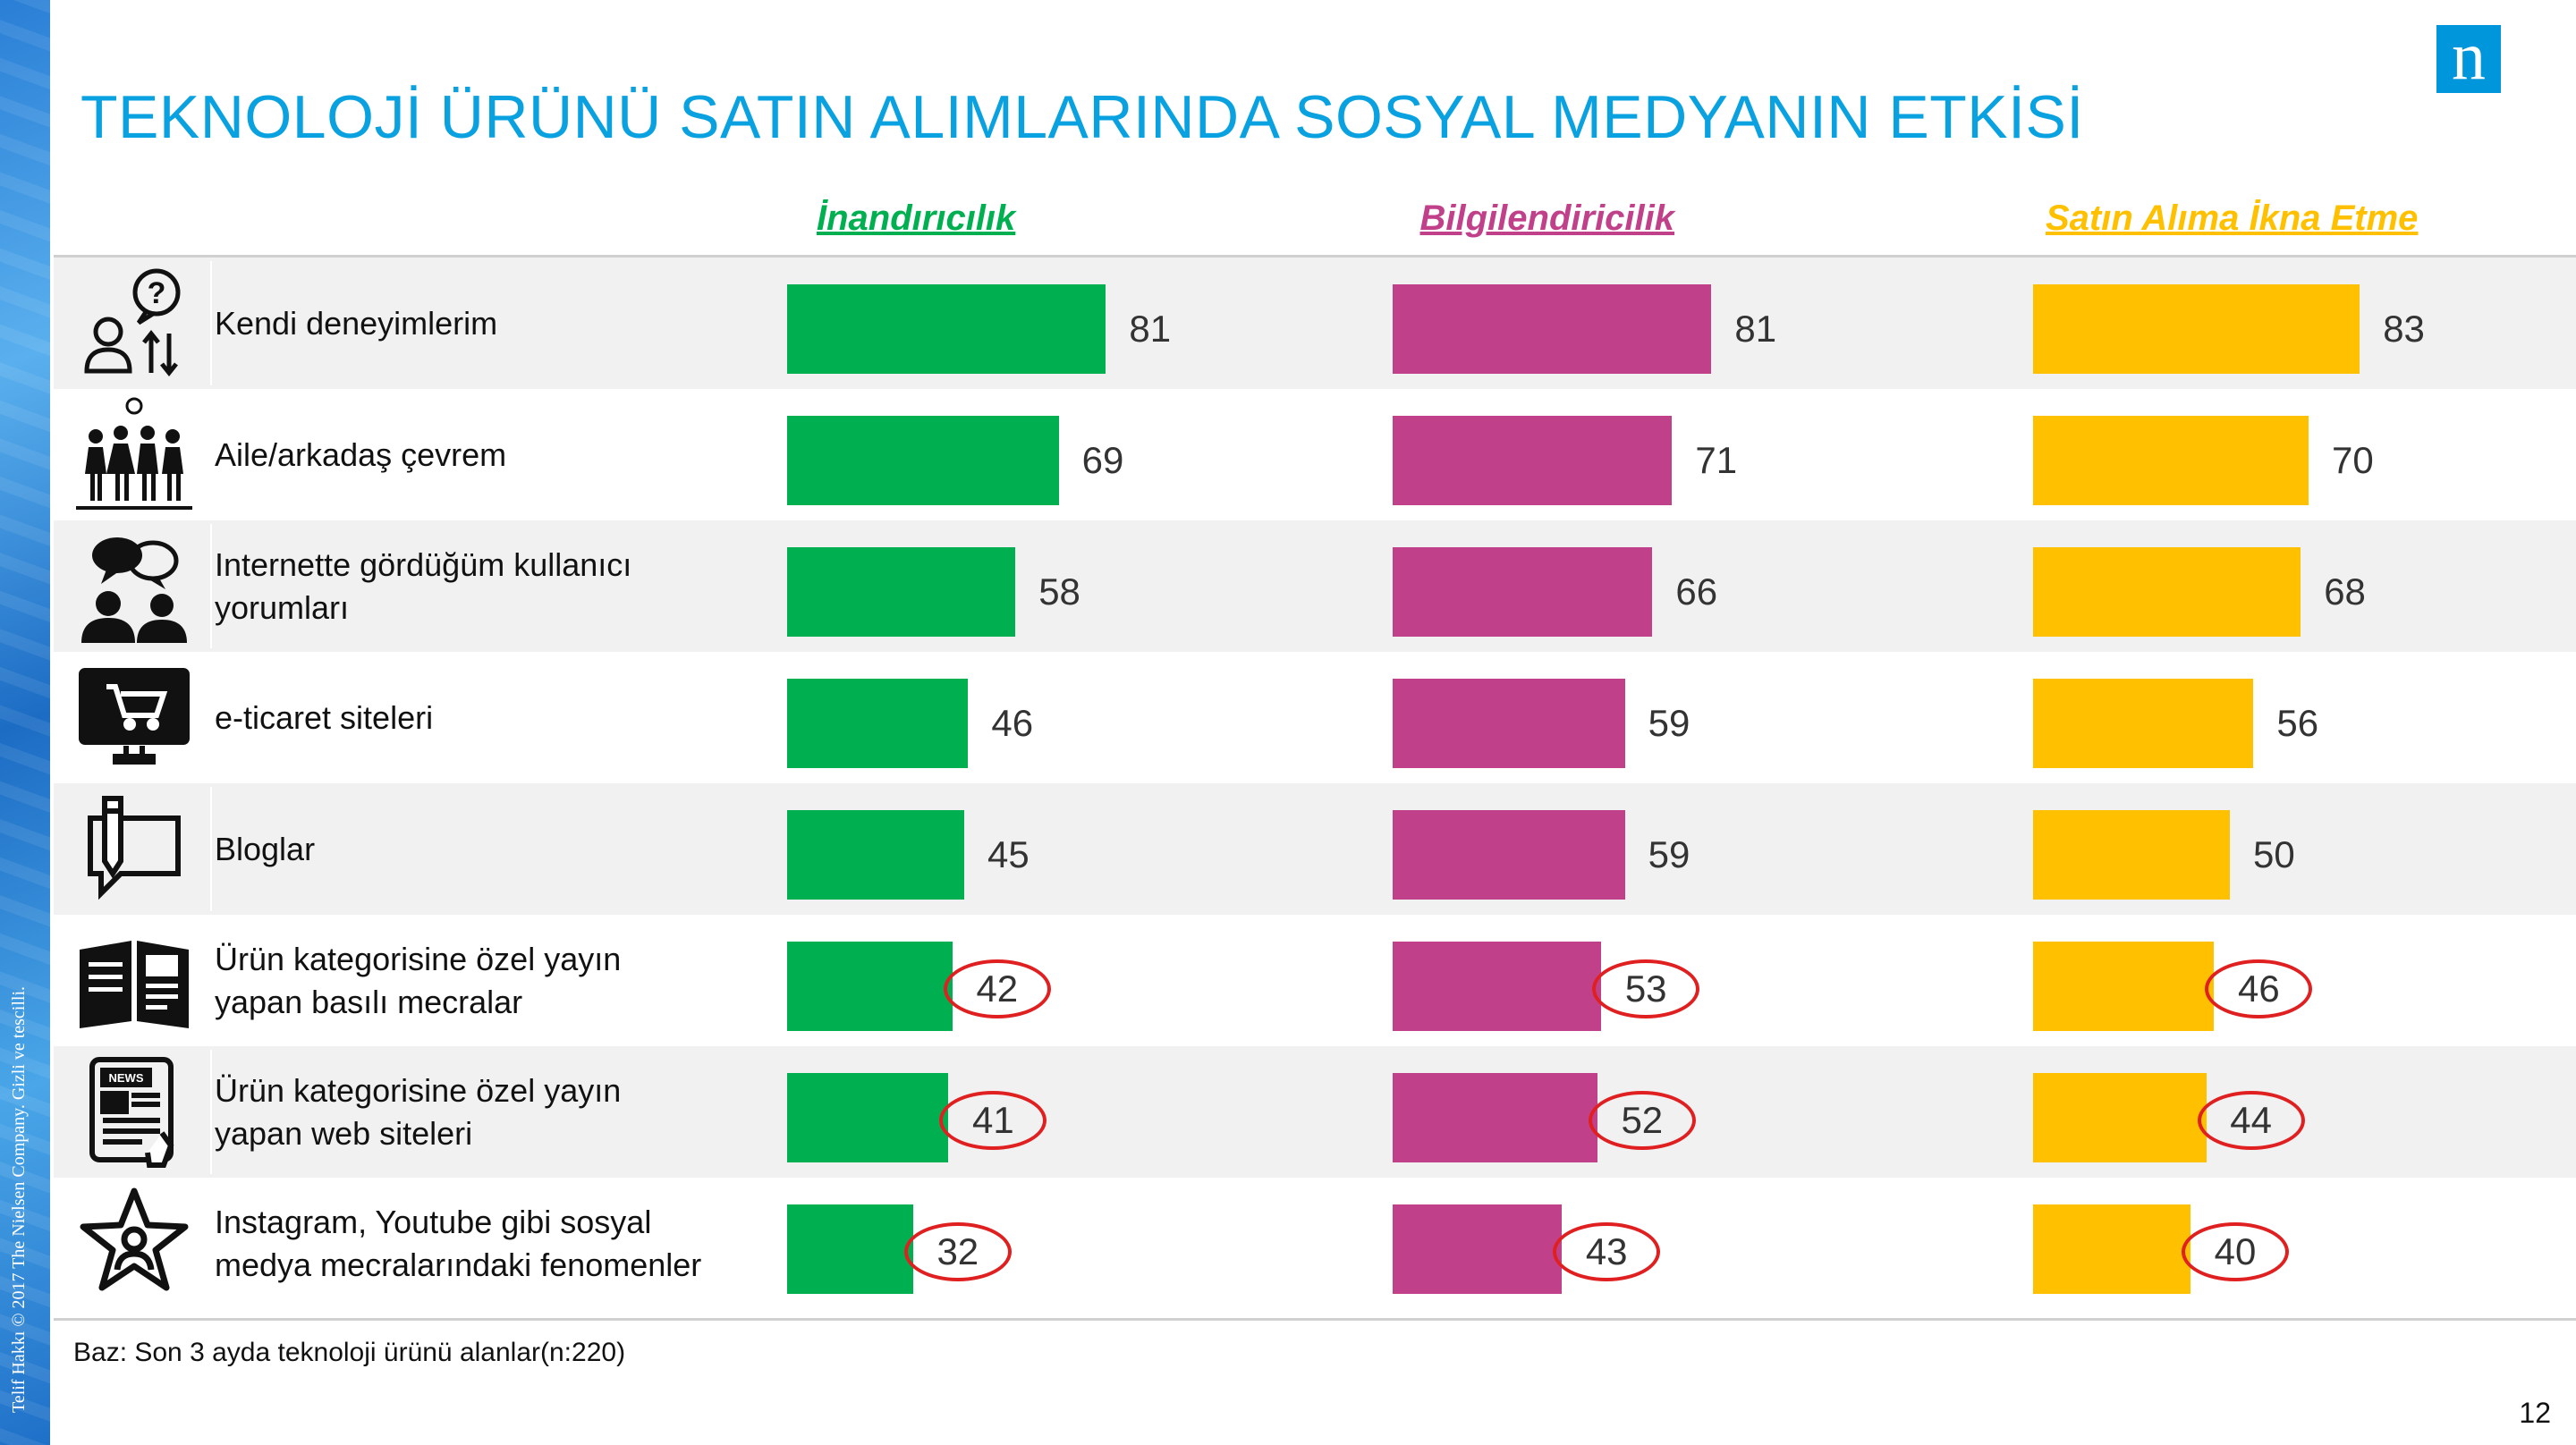 The width and height of the screenshot is (2576, 1445). Describe the element at coordinates (356, 323) in the screenshot. I see `category-label: Kendi deneyimlerim` at that location.